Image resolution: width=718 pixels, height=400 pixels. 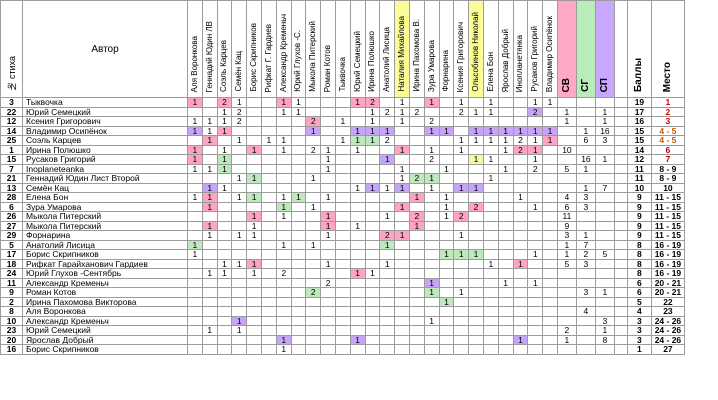 What do you see at coordinates (639, 159) in the screenshot?
I see `score-value: 12` at bounding box center [639, 159].